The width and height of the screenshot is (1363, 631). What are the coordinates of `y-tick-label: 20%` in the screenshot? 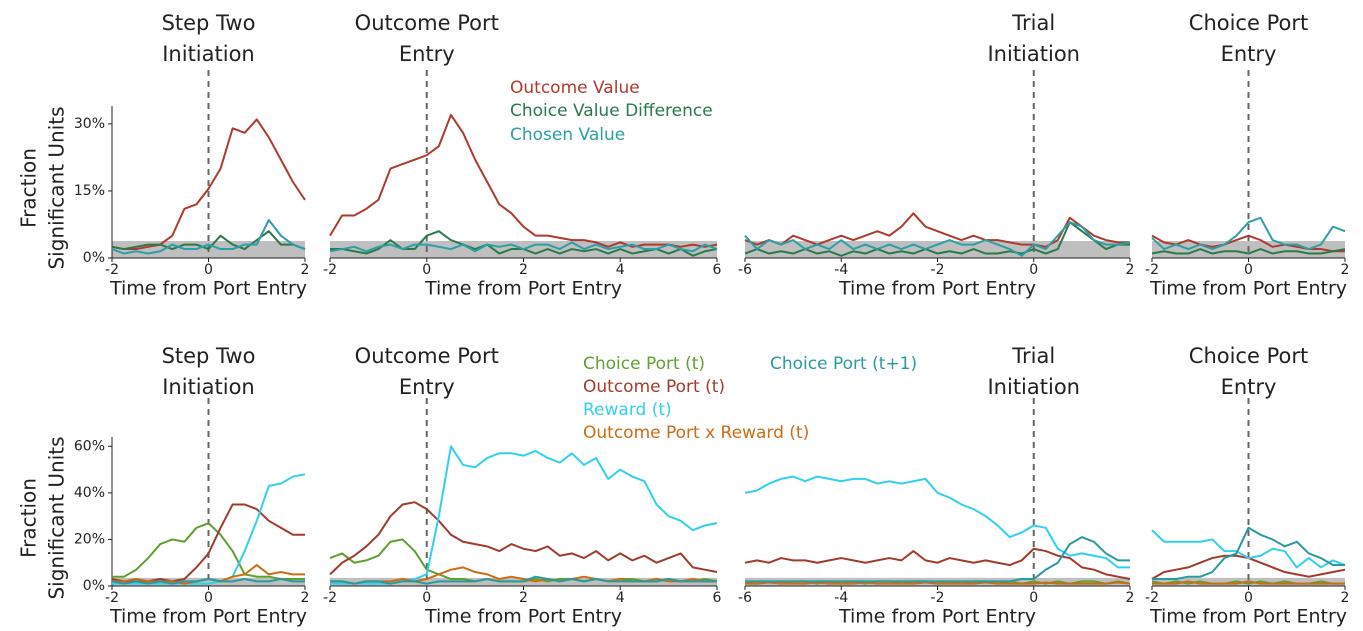 It's located at (89, 539).